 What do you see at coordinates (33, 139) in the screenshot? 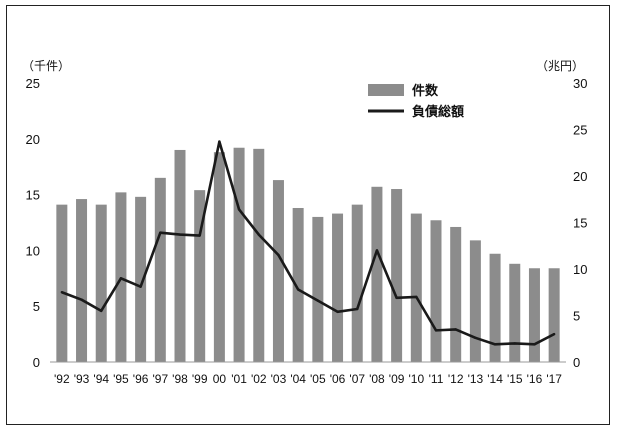
I see `left-tick-label: 20` at bounding box center [33, 139].